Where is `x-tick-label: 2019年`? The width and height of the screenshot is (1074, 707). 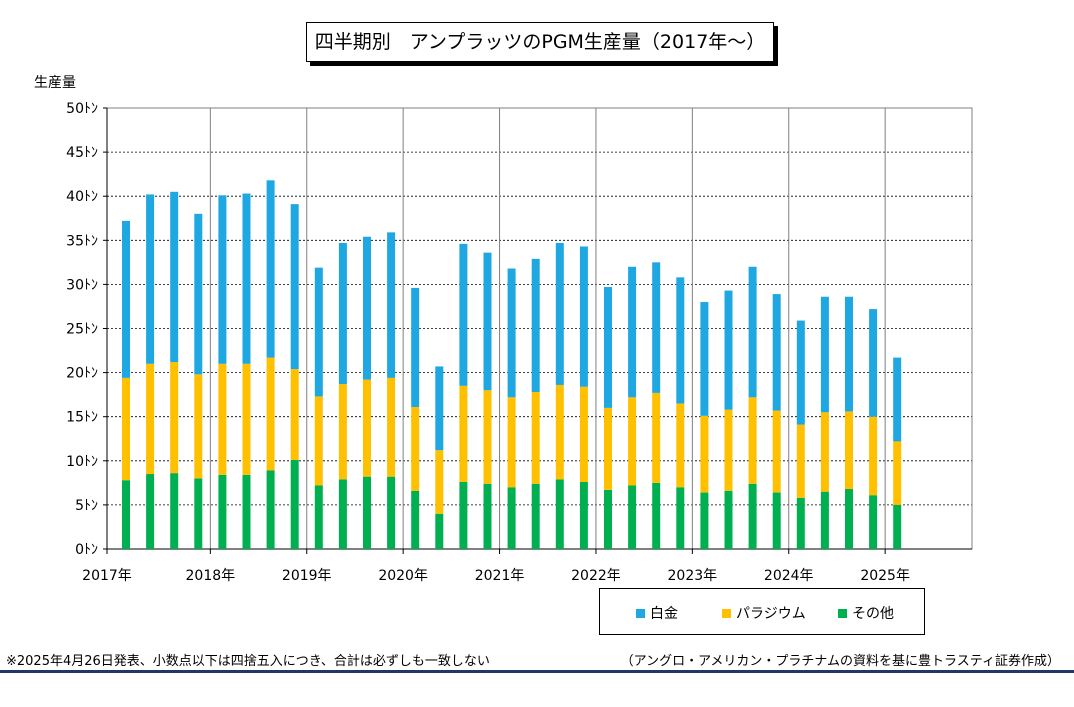
x-tick-label: 2019年 is located at coordinates (307, 576).